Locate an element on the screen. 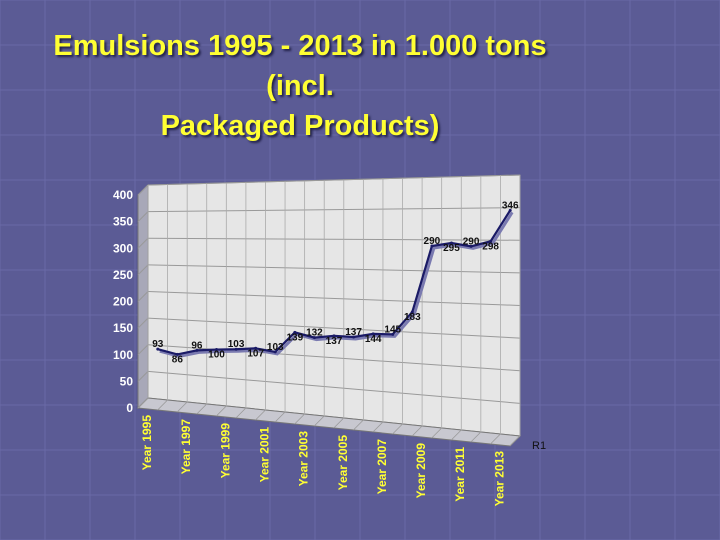 The image size is (720, 540). data-label: 144 is located at coordinates (373, 339).